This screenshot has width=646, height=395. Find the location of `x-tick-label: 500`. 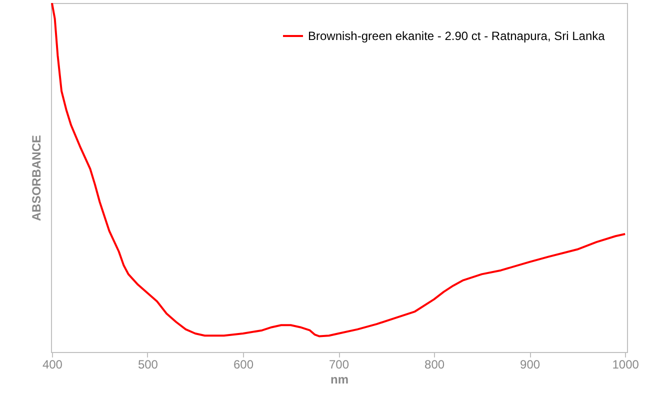

x-tick-label: 500 is located at coordinates (148, 365).